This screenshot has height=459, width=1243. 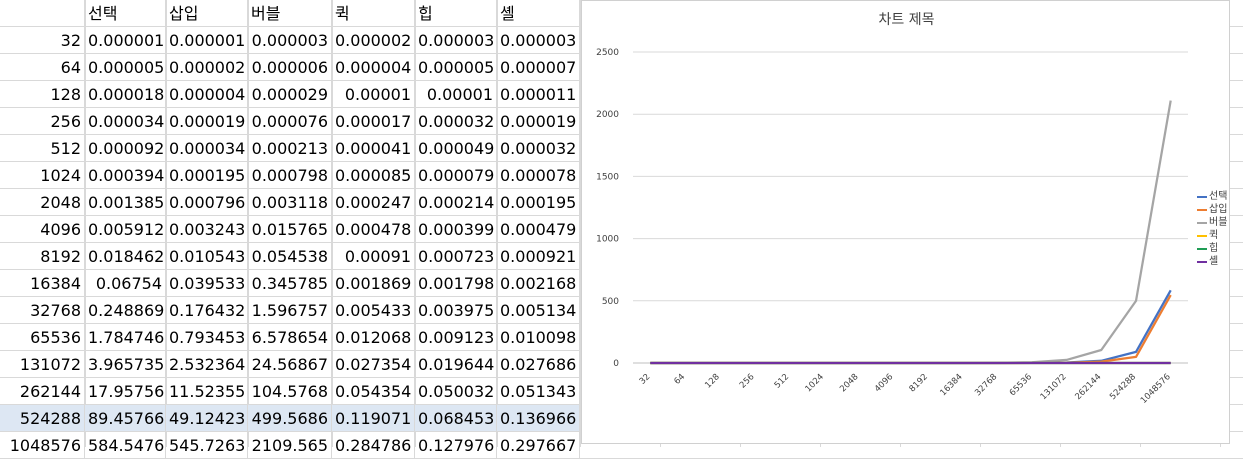 What do you see at coordinates (290, 13) in the screenshot?
I see `column-header-cell: 버블` at bounding box center [290, 13].